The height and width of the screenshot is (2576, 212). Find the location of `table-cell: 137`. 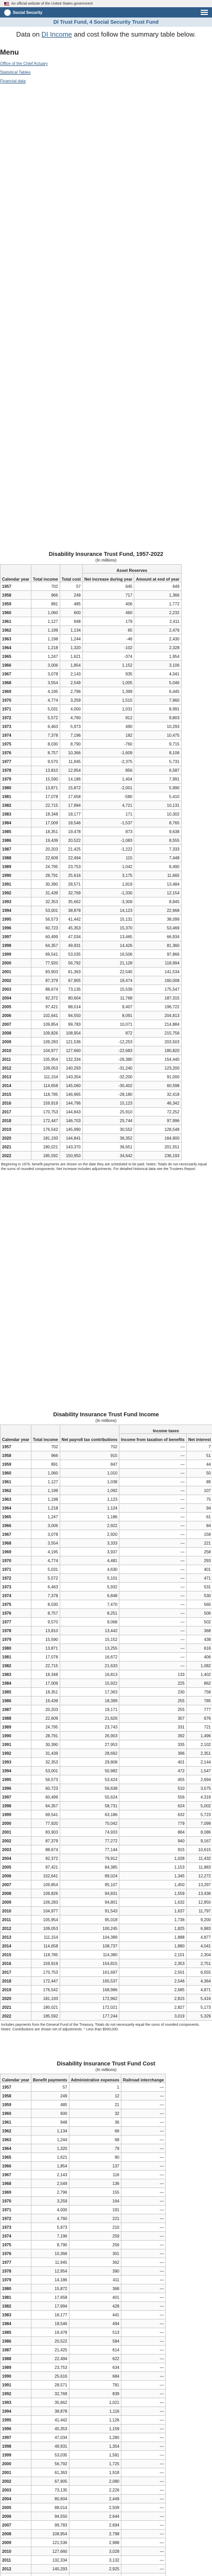

table-cell: 137 is located at coordinates (94, 2166).